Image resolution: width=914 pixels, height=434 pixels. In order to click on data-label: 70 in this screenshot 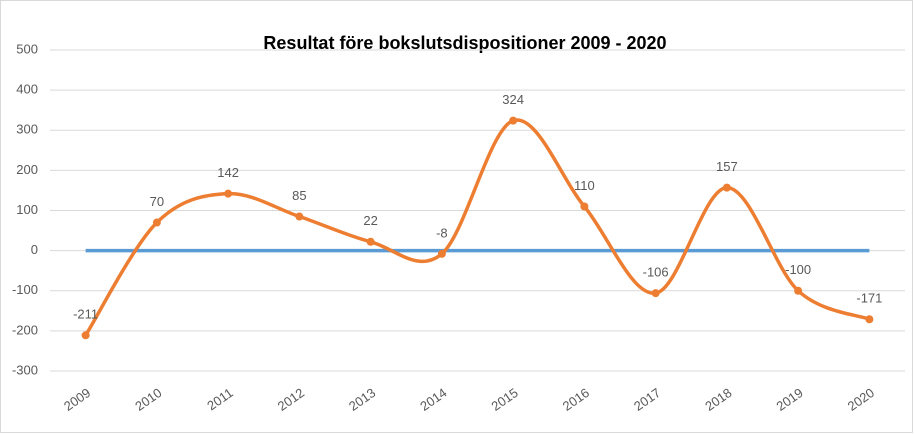, I will do `click(157, 201)`.